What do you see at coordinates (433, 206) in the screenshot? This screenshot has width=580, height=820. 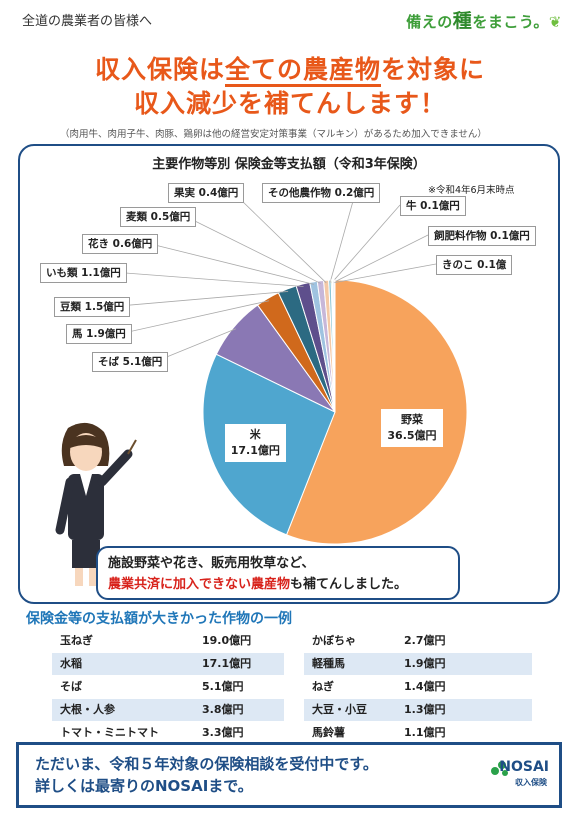 I see `slice-label-牛: 牛 0.1億円` at bounding box center [433, 206].